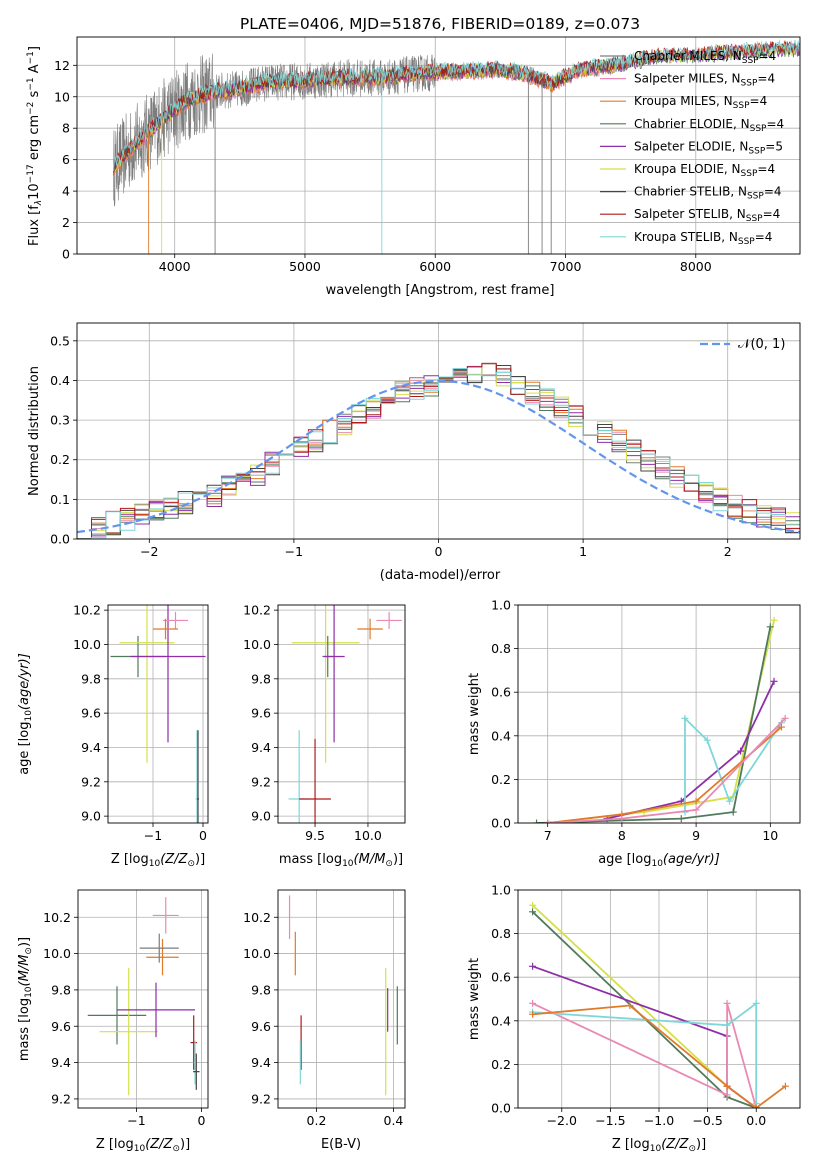 Image resolution: width=819 pixels, height=1170 pixels. What do you see at coordinates (61, 1062) in the screenshot?
I see `y-tick-label: 9.4` at bounding box center [61, 1062].